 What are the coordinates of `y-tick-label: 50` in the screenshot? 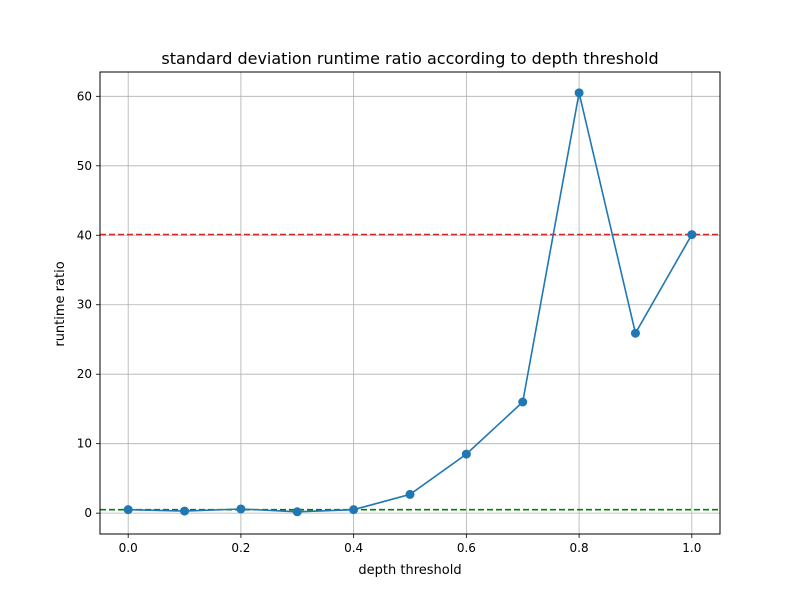 It's located at (84, 166).